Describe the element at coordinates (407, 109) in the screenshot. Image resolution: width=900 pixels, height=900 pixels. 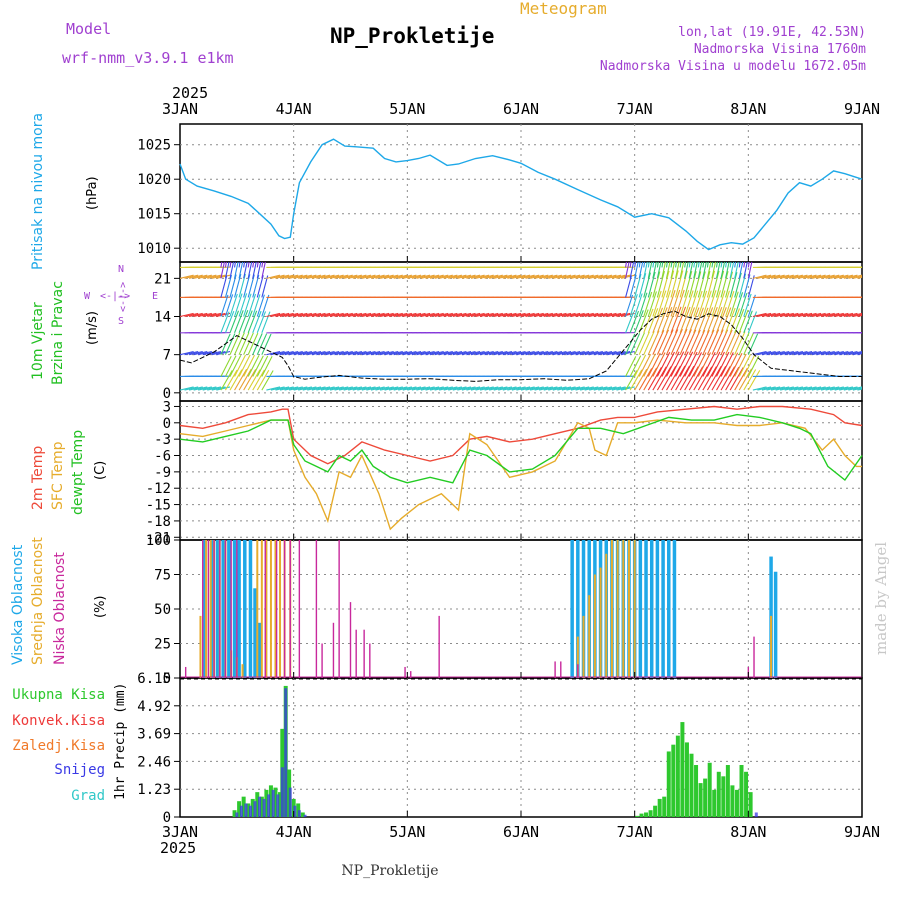
I see `x-tick-label-top: 5JAN` at that location.